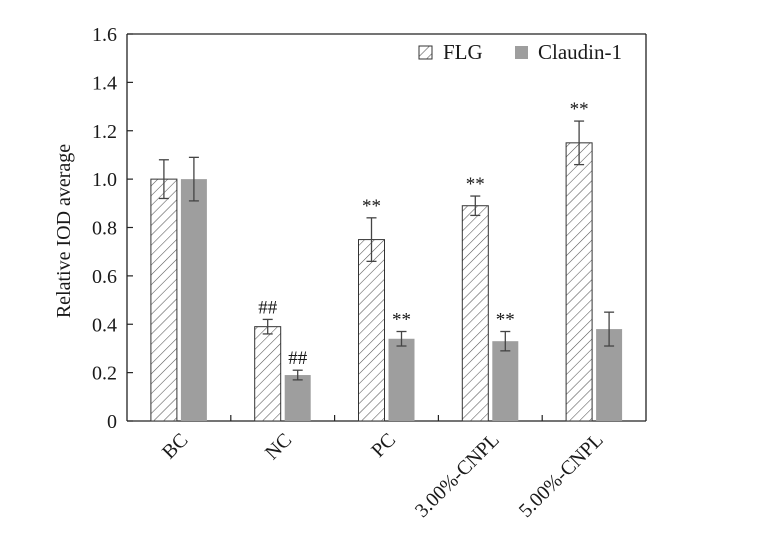 The height and width of the screenshot is (545, 774). What do you see at coordinates (457, 475) in the screenshot?
I see `x-tick-label: 3.00%-CNPL` at bounding box center [457, 475].